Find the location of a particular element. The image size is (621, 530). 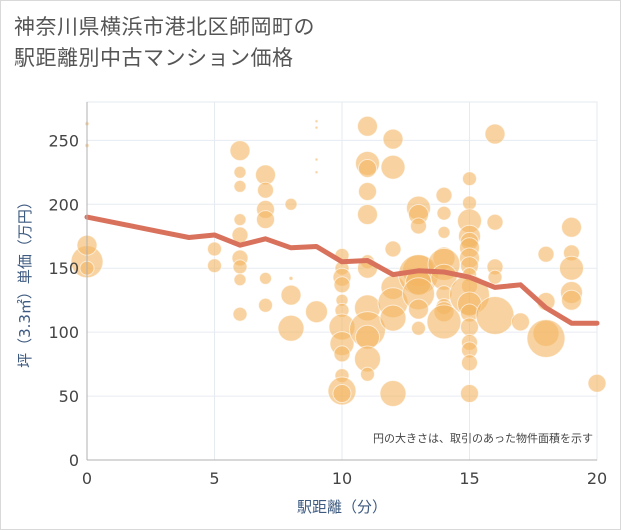

y-tick-label: 200 is located at coordinates (63, 204).